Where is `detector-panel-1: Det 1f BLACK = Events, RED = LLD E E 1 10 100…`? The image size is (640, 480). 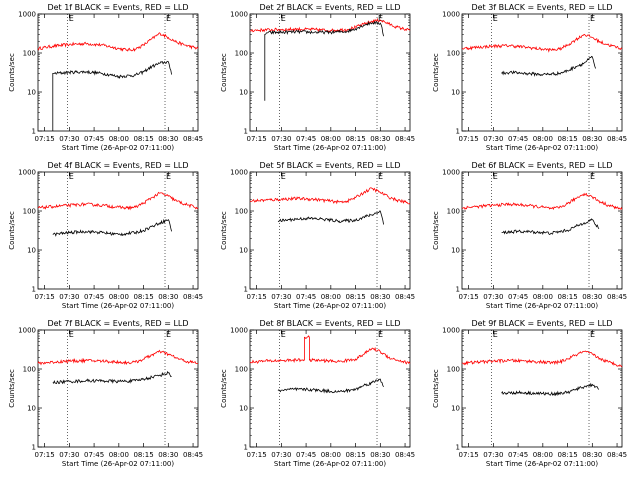
detector-panel-1: Det 1f BLACK = Events, RED = LLD E E 1 10 100… is located at coordinates (105, 77).